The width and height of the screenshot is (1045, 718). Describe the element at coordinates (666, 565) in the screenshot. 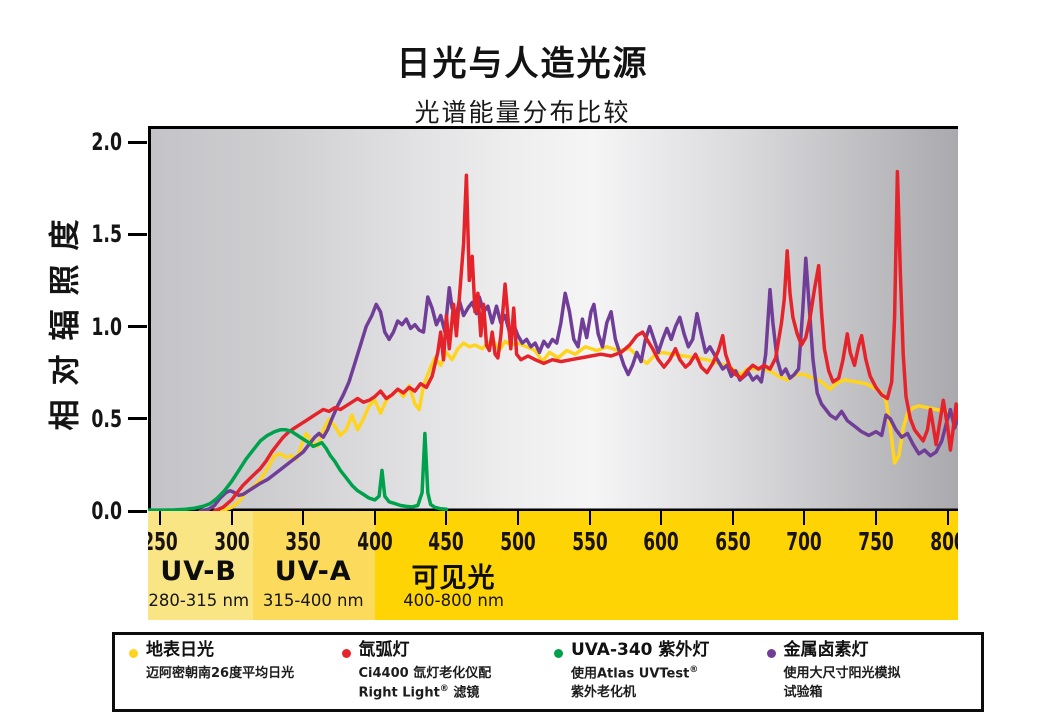

I see `band-可见光` at that location.